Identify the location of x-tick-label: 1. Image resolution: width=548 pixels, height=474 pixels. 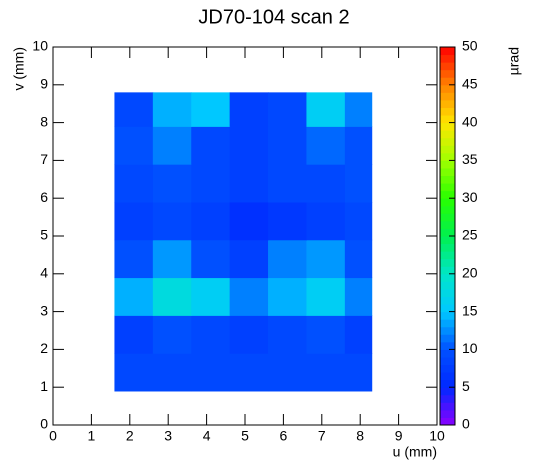
(92, 436).